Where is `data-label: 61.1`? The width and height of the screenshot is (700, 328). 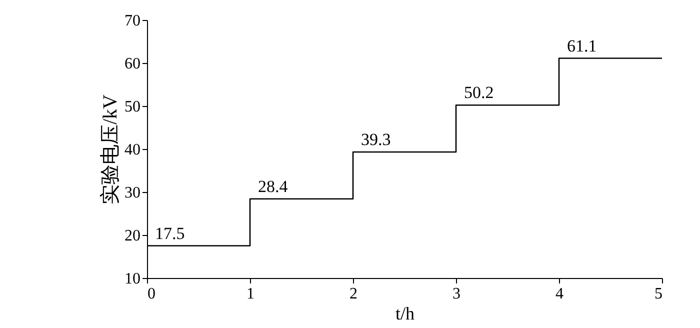 data-label: 61.1 is located at coordinates (582, 46).